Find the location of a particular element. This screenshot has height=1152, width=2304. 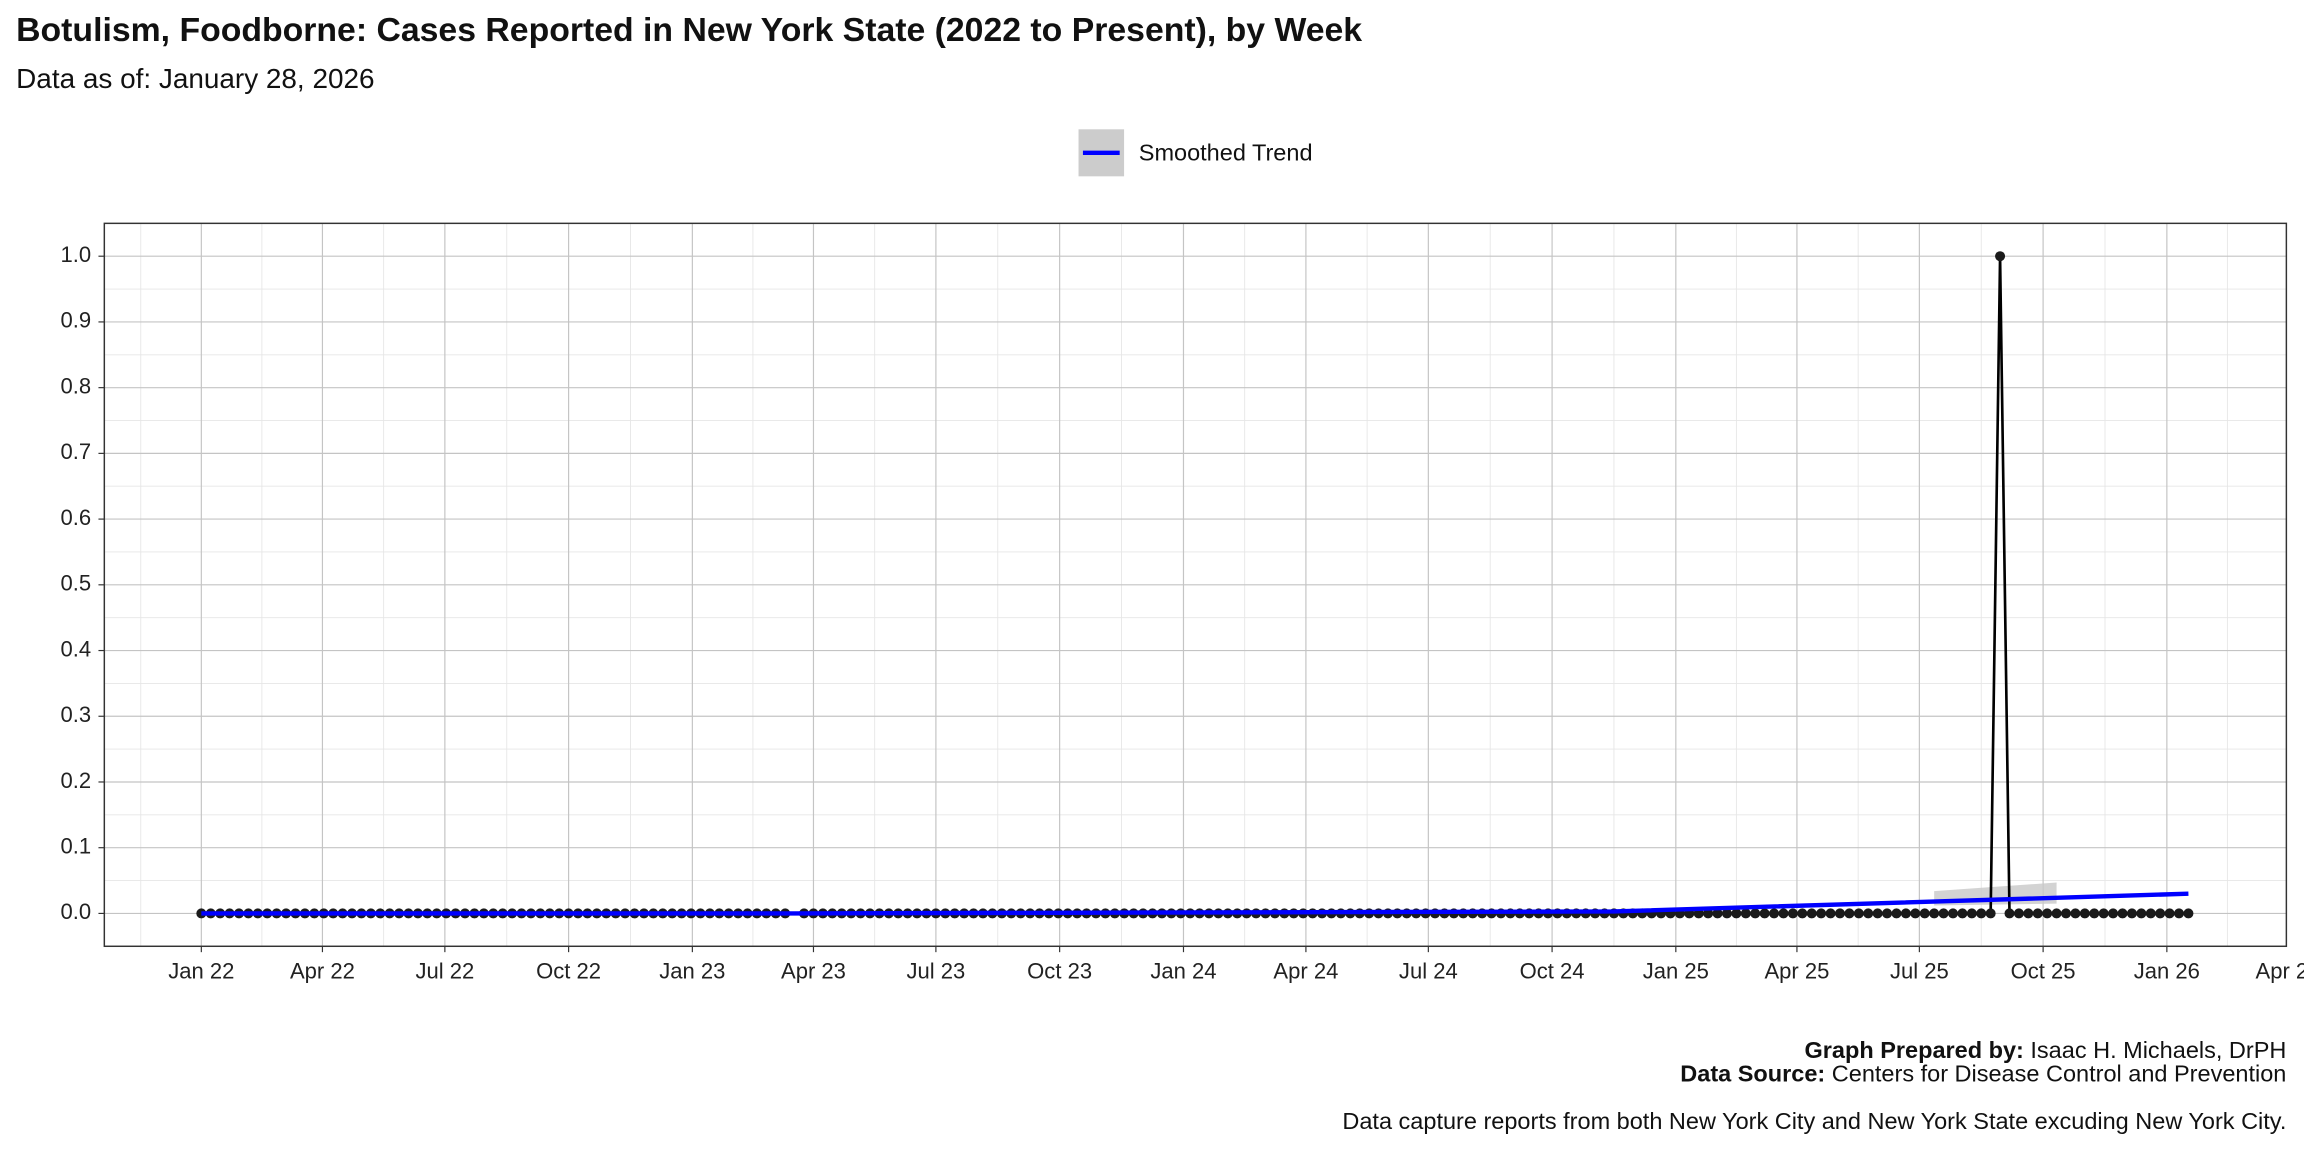

chart-subtitle: Data as of: January 28, 2026 is located at coordinates (195, 78).